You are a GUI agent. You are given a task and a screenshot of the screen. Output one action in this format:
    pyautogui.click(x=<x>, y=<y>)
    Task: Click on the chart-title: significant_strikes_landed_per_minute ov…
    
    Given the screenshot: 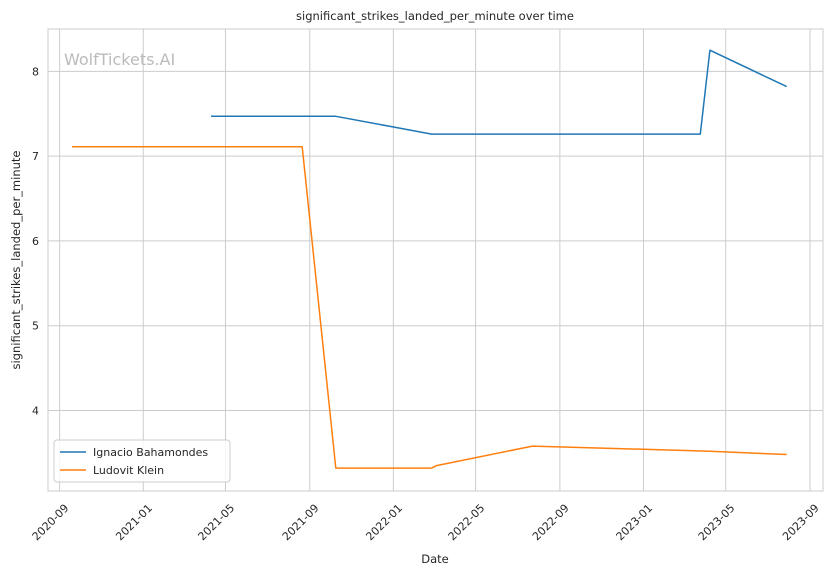 What is the action you would take?
    pyautogui.click(x=435, y=16)
    